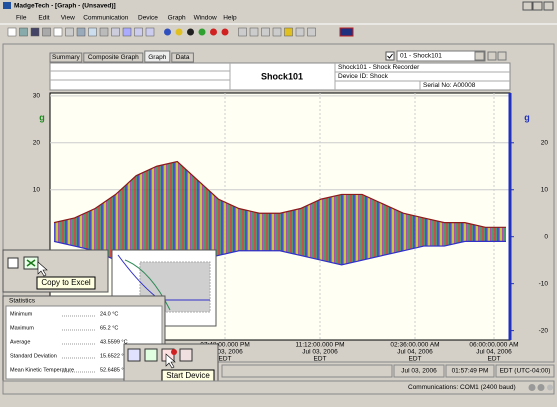 This screenshot has width=557, height=407. Describe the element at coordinates (106, 18) in the screenshot. I see `menu-item: Communication` at that location.